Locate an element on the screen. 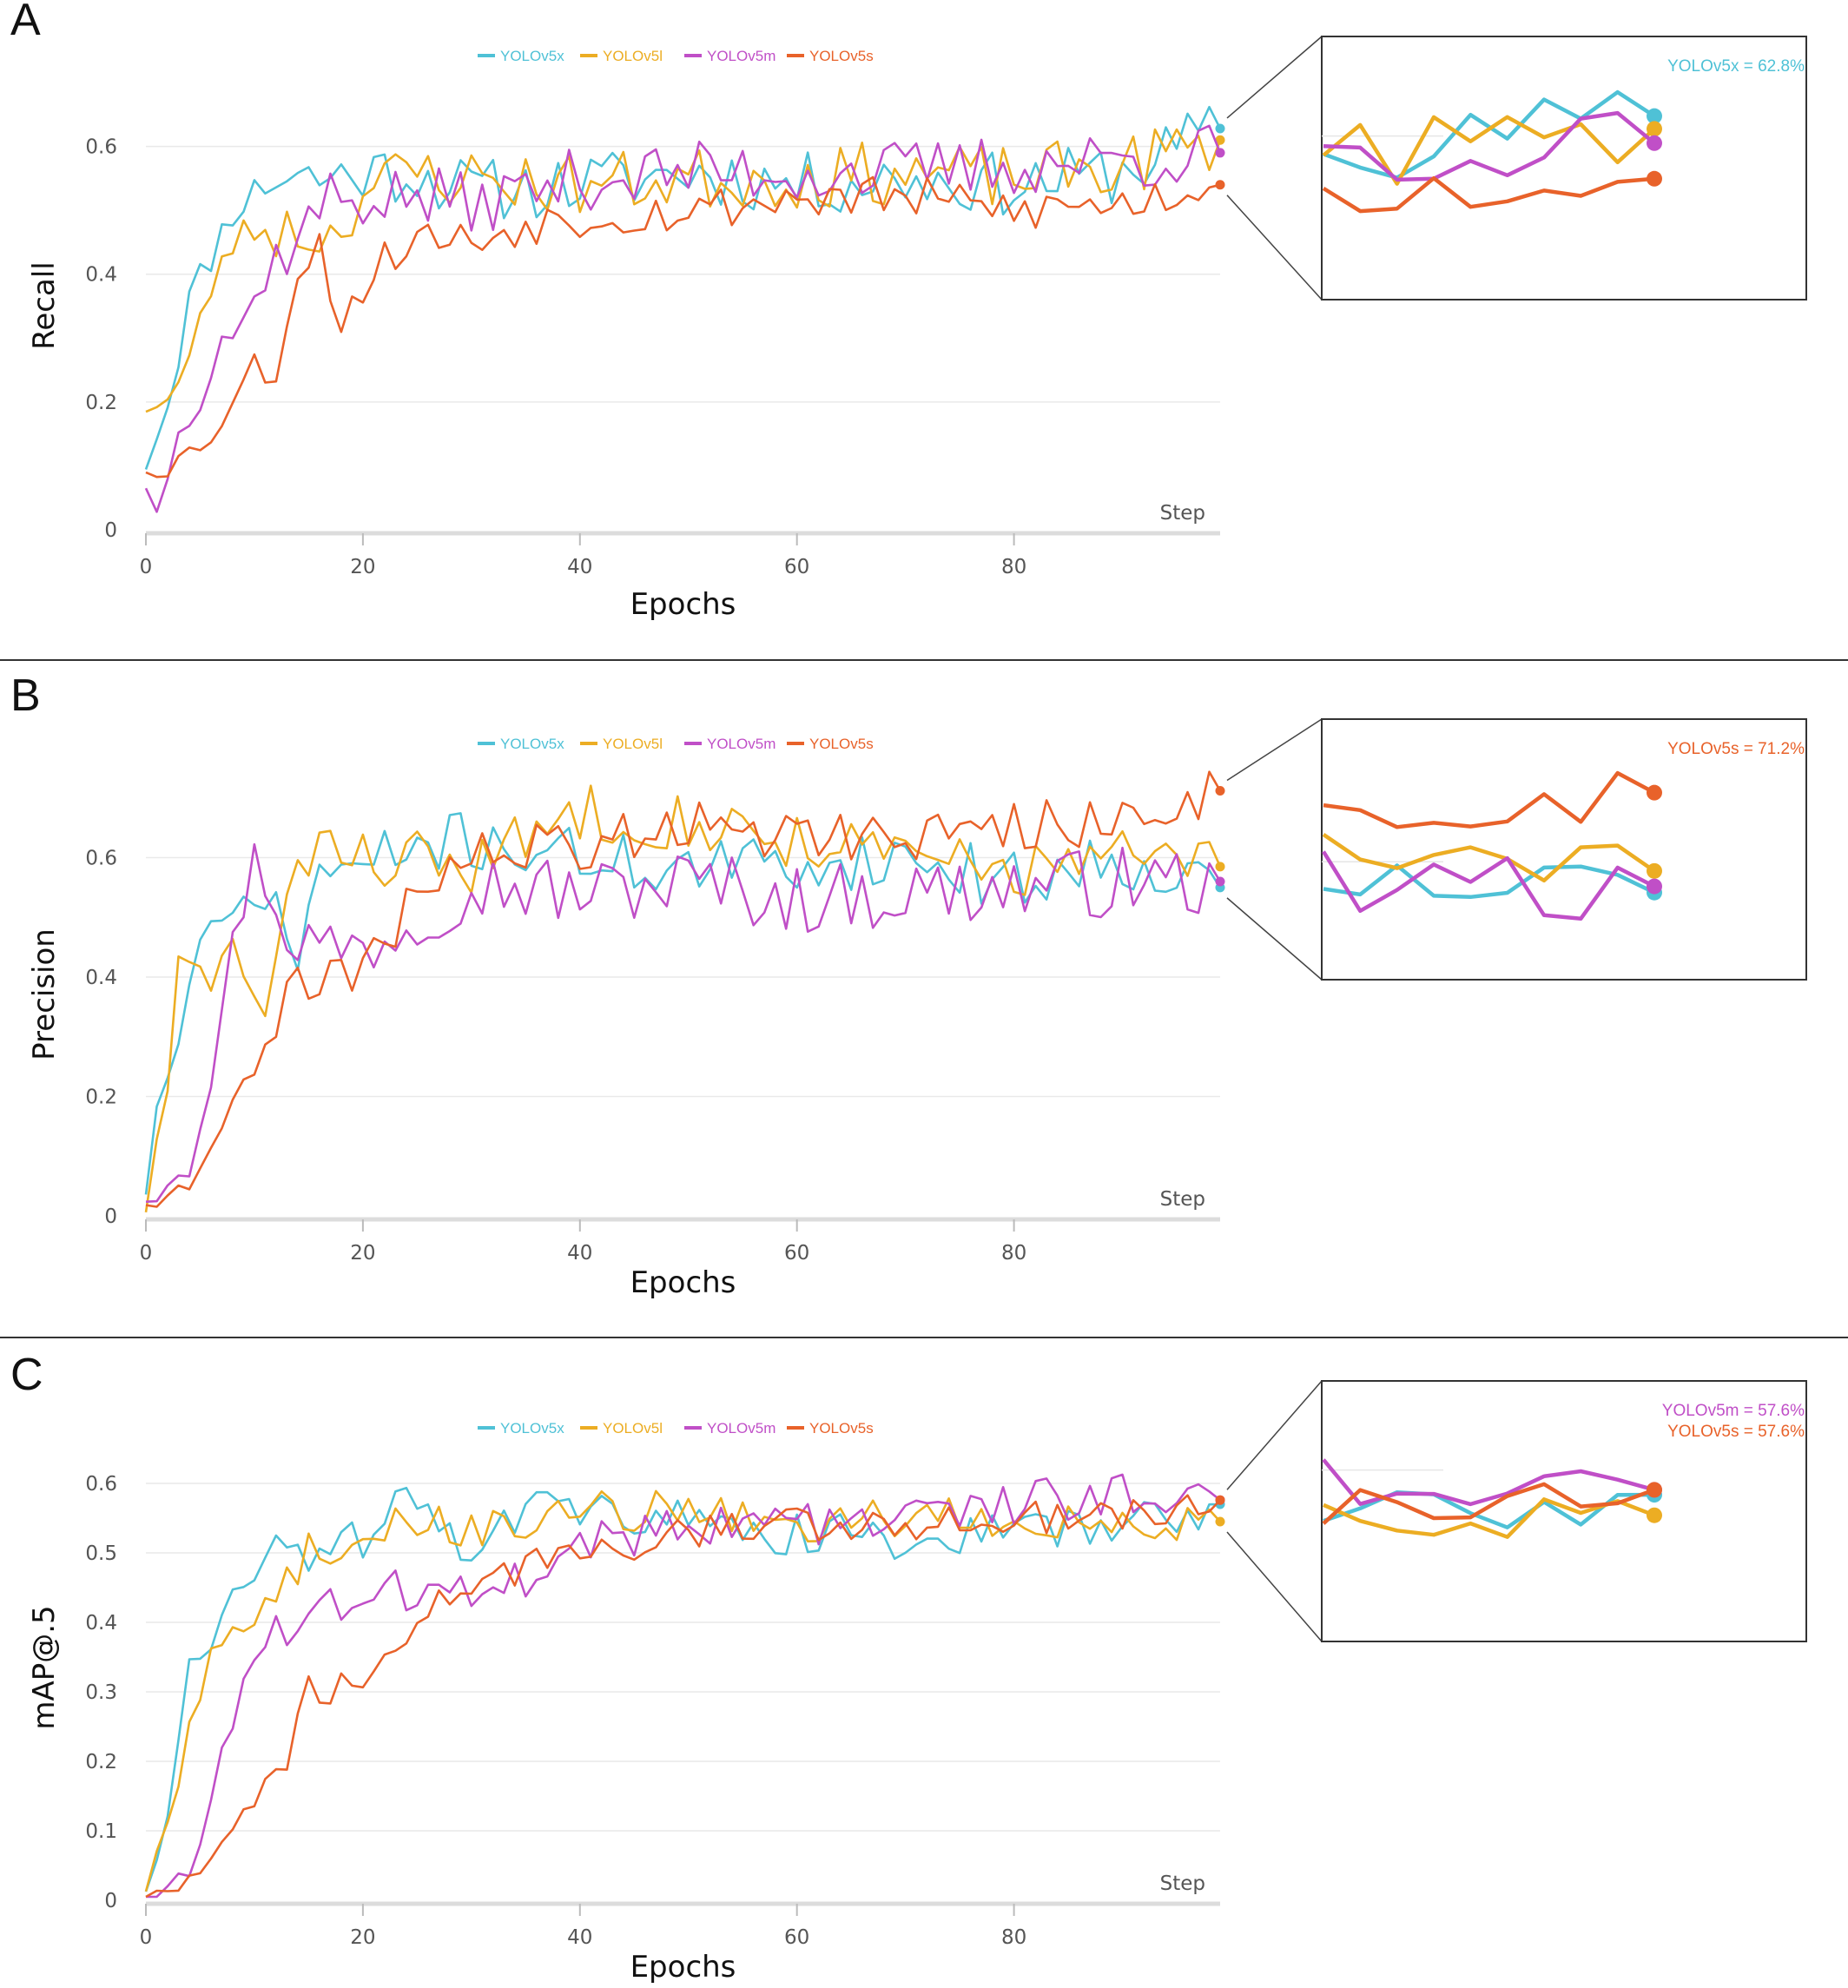  panel-letter: B is located at coordinates (26, 695).